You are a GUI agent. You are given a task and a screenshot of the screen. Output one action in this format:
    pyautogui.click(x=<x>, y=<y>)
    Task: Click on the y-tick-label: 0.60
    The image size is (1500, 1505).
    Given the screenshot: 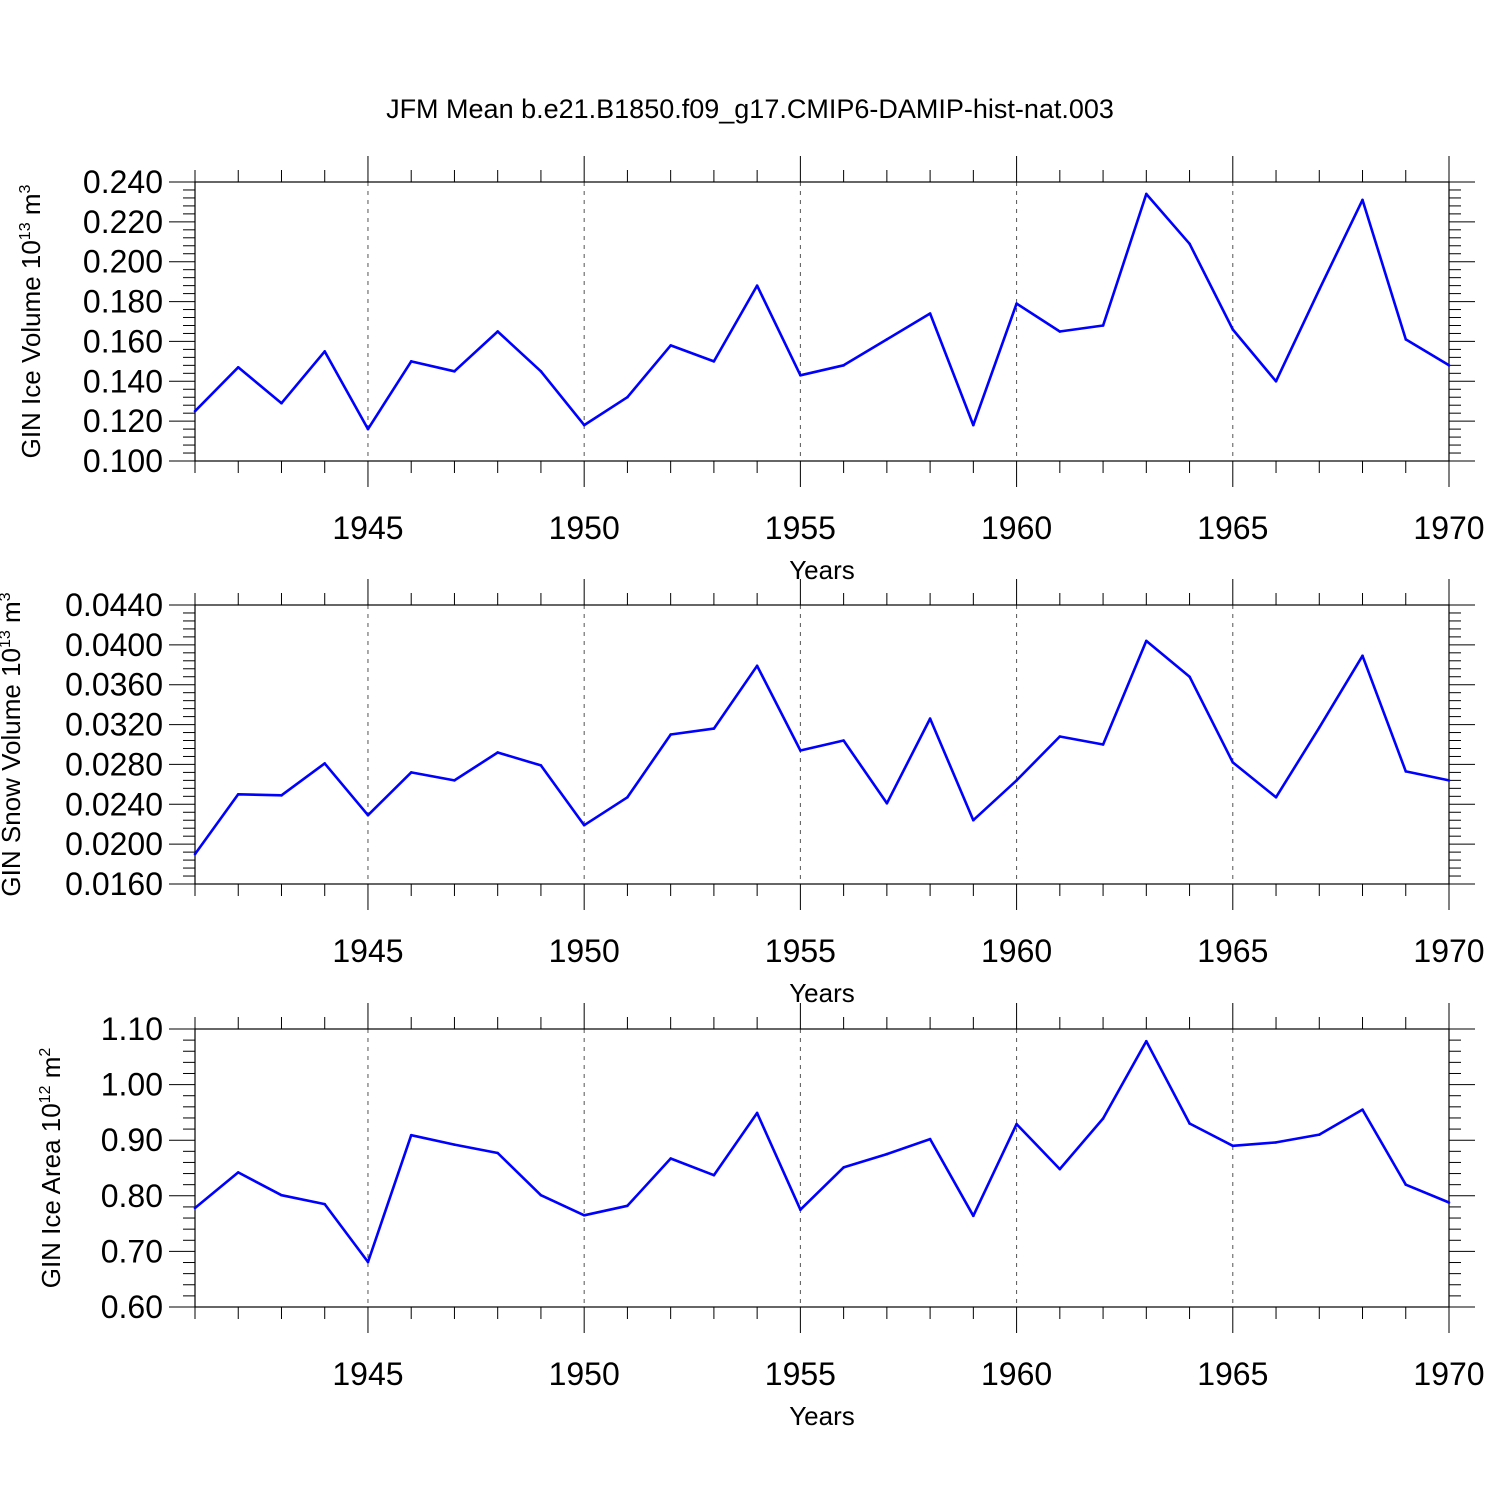 What is the action you would take?
    pyautogui.click(x=132, y=1307)
    